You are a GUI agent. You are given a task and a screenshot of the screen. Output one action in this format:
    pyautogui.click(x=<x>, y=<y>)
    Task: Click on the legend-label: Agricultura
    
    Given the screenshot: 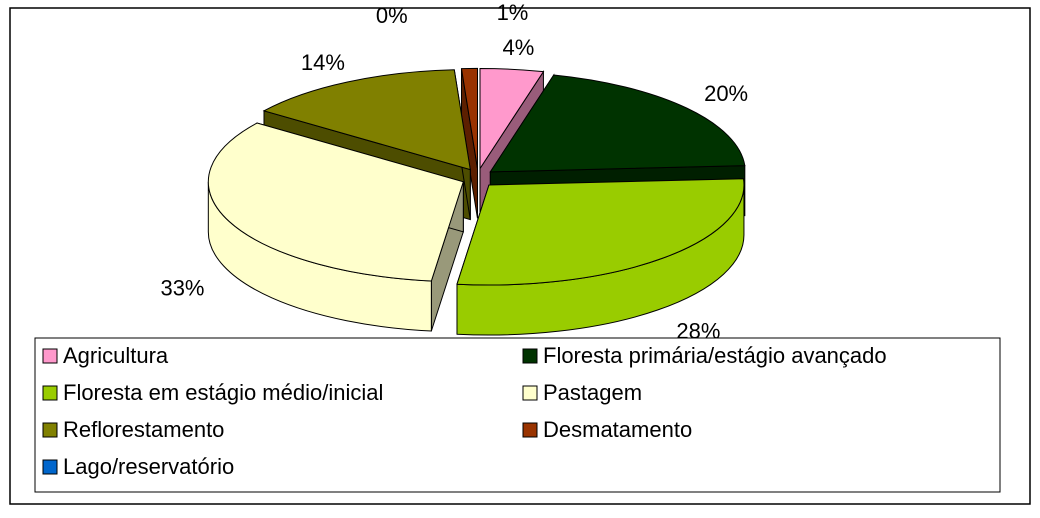 What is the action you would take?
    pyautogui.click(x=116, y=355)
    